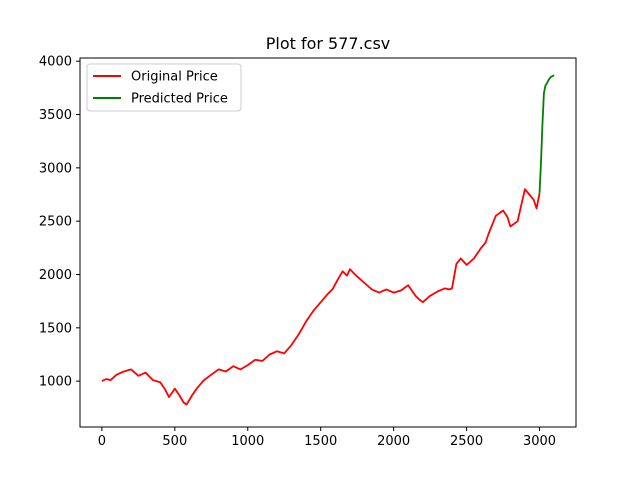  What do you see at coordinates (55, 275) in the screenshot?
I see `y-tick-label: 2000` at bounding box center [55, 275].